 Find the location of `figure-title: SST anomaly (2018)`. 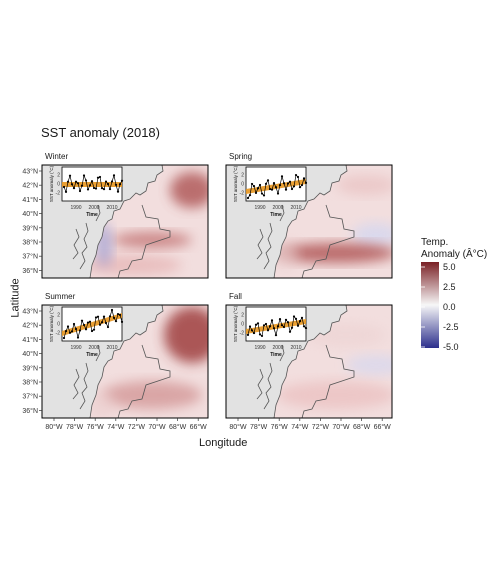

figure-title: SST anomaly (2018) is located at coordinates (100, 132).